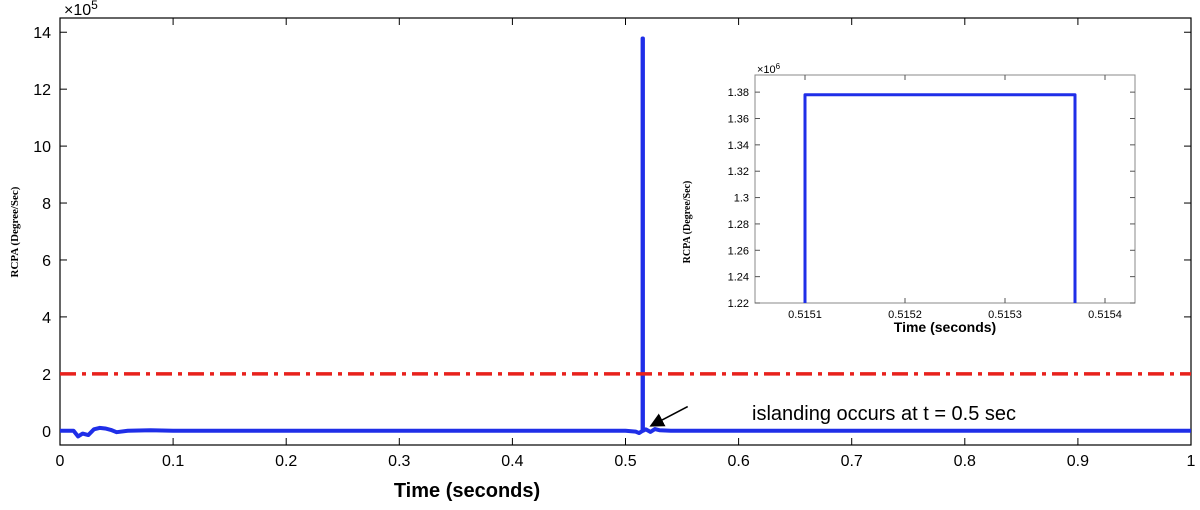  What do you see at coordinates (738, 278) in the screenshot?
I see `y-tick-label: 1.24` at bounding box center [738, 278].